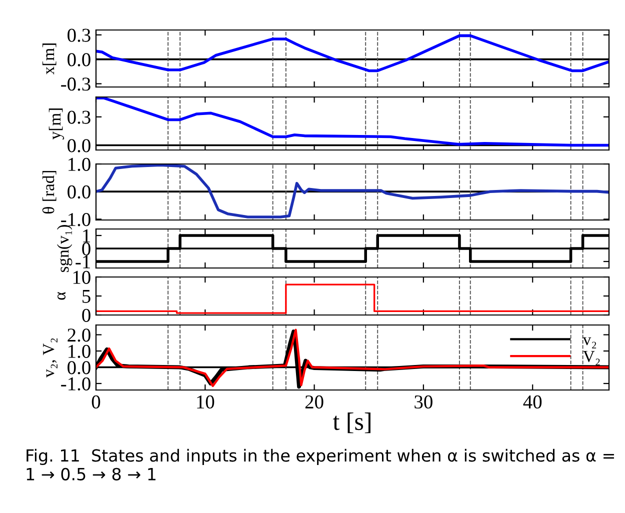 The height and width of the screenshot is (513, 625). What do you see at coordinates (532, 402) in the screenshot?
I see `x-tick-label: 40` at bounding box center [532, 402].